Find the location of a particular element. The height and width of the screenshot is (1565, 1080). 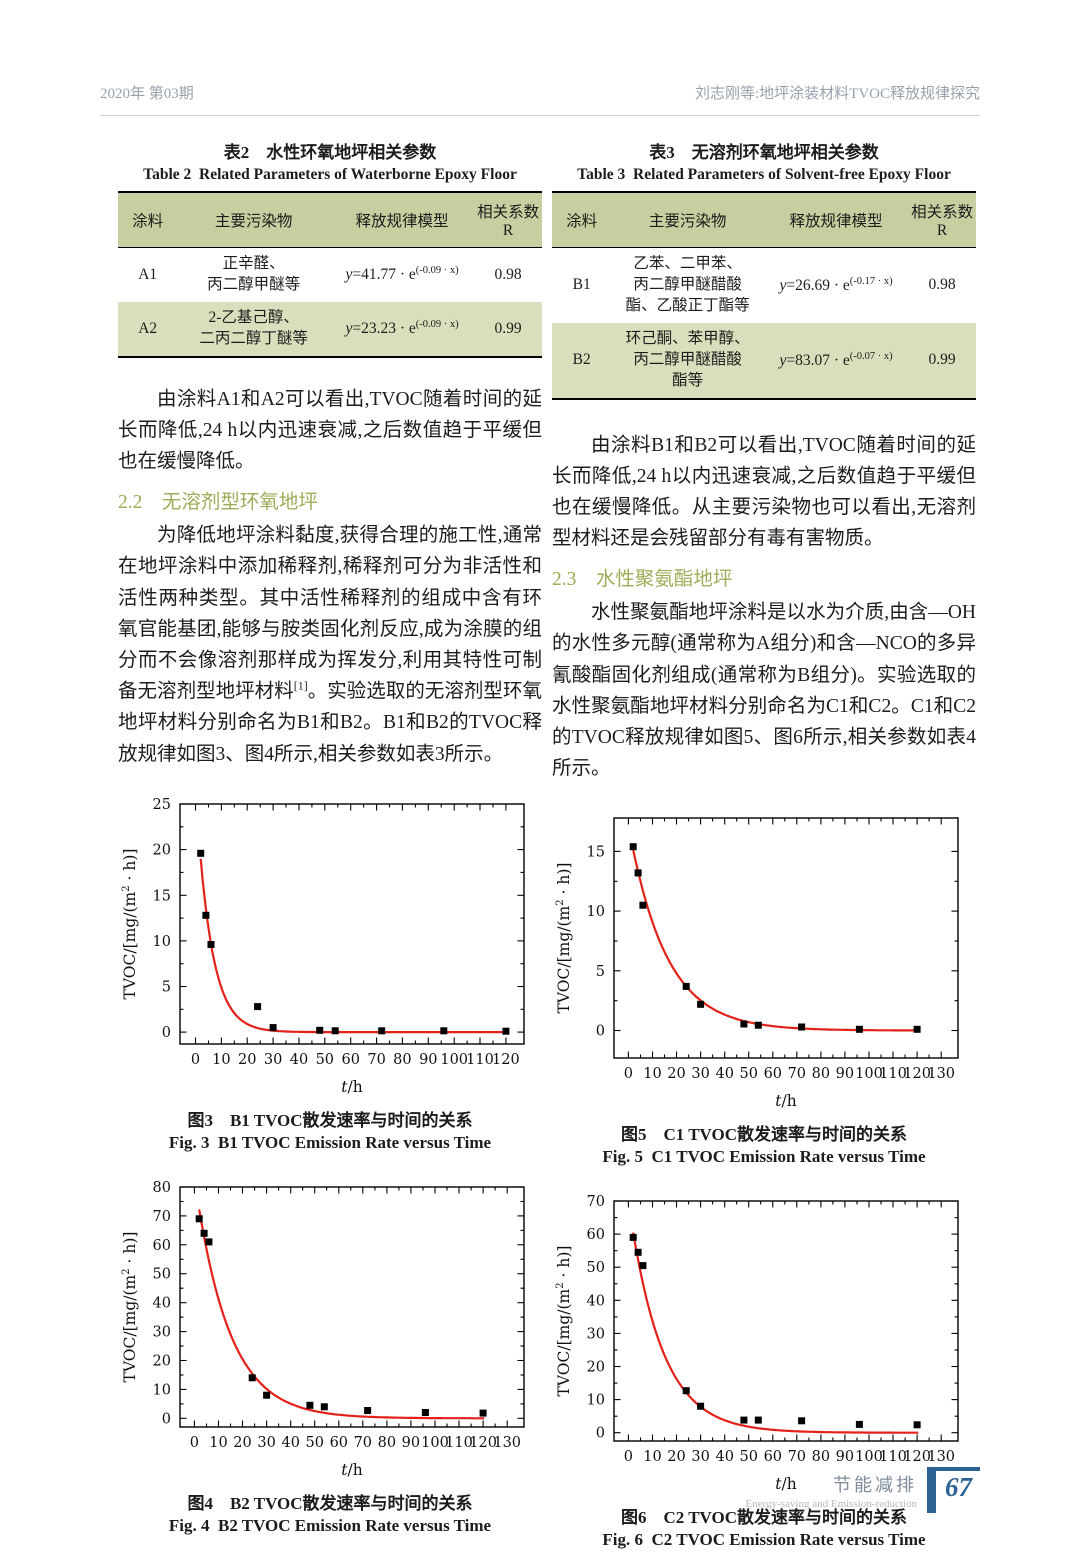

table3-caption-cn: 表3 无溶剂环氧地坪相关参数 is located at coordinates (764, 152).